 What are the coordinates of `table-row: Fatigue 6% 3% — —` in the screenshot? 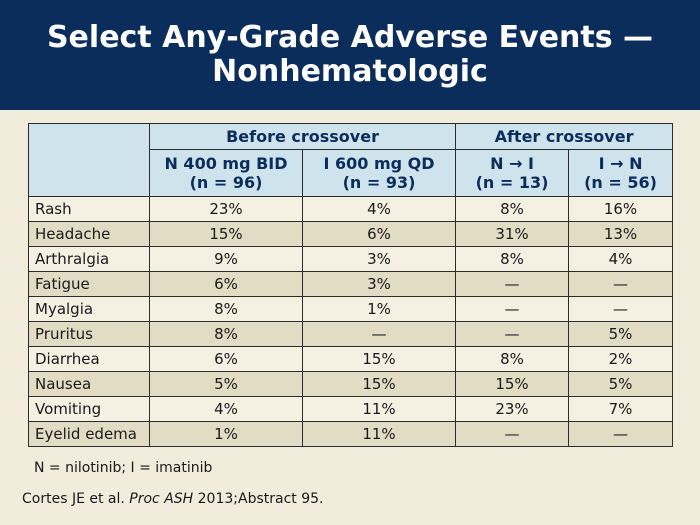 It's located at (351, 284).